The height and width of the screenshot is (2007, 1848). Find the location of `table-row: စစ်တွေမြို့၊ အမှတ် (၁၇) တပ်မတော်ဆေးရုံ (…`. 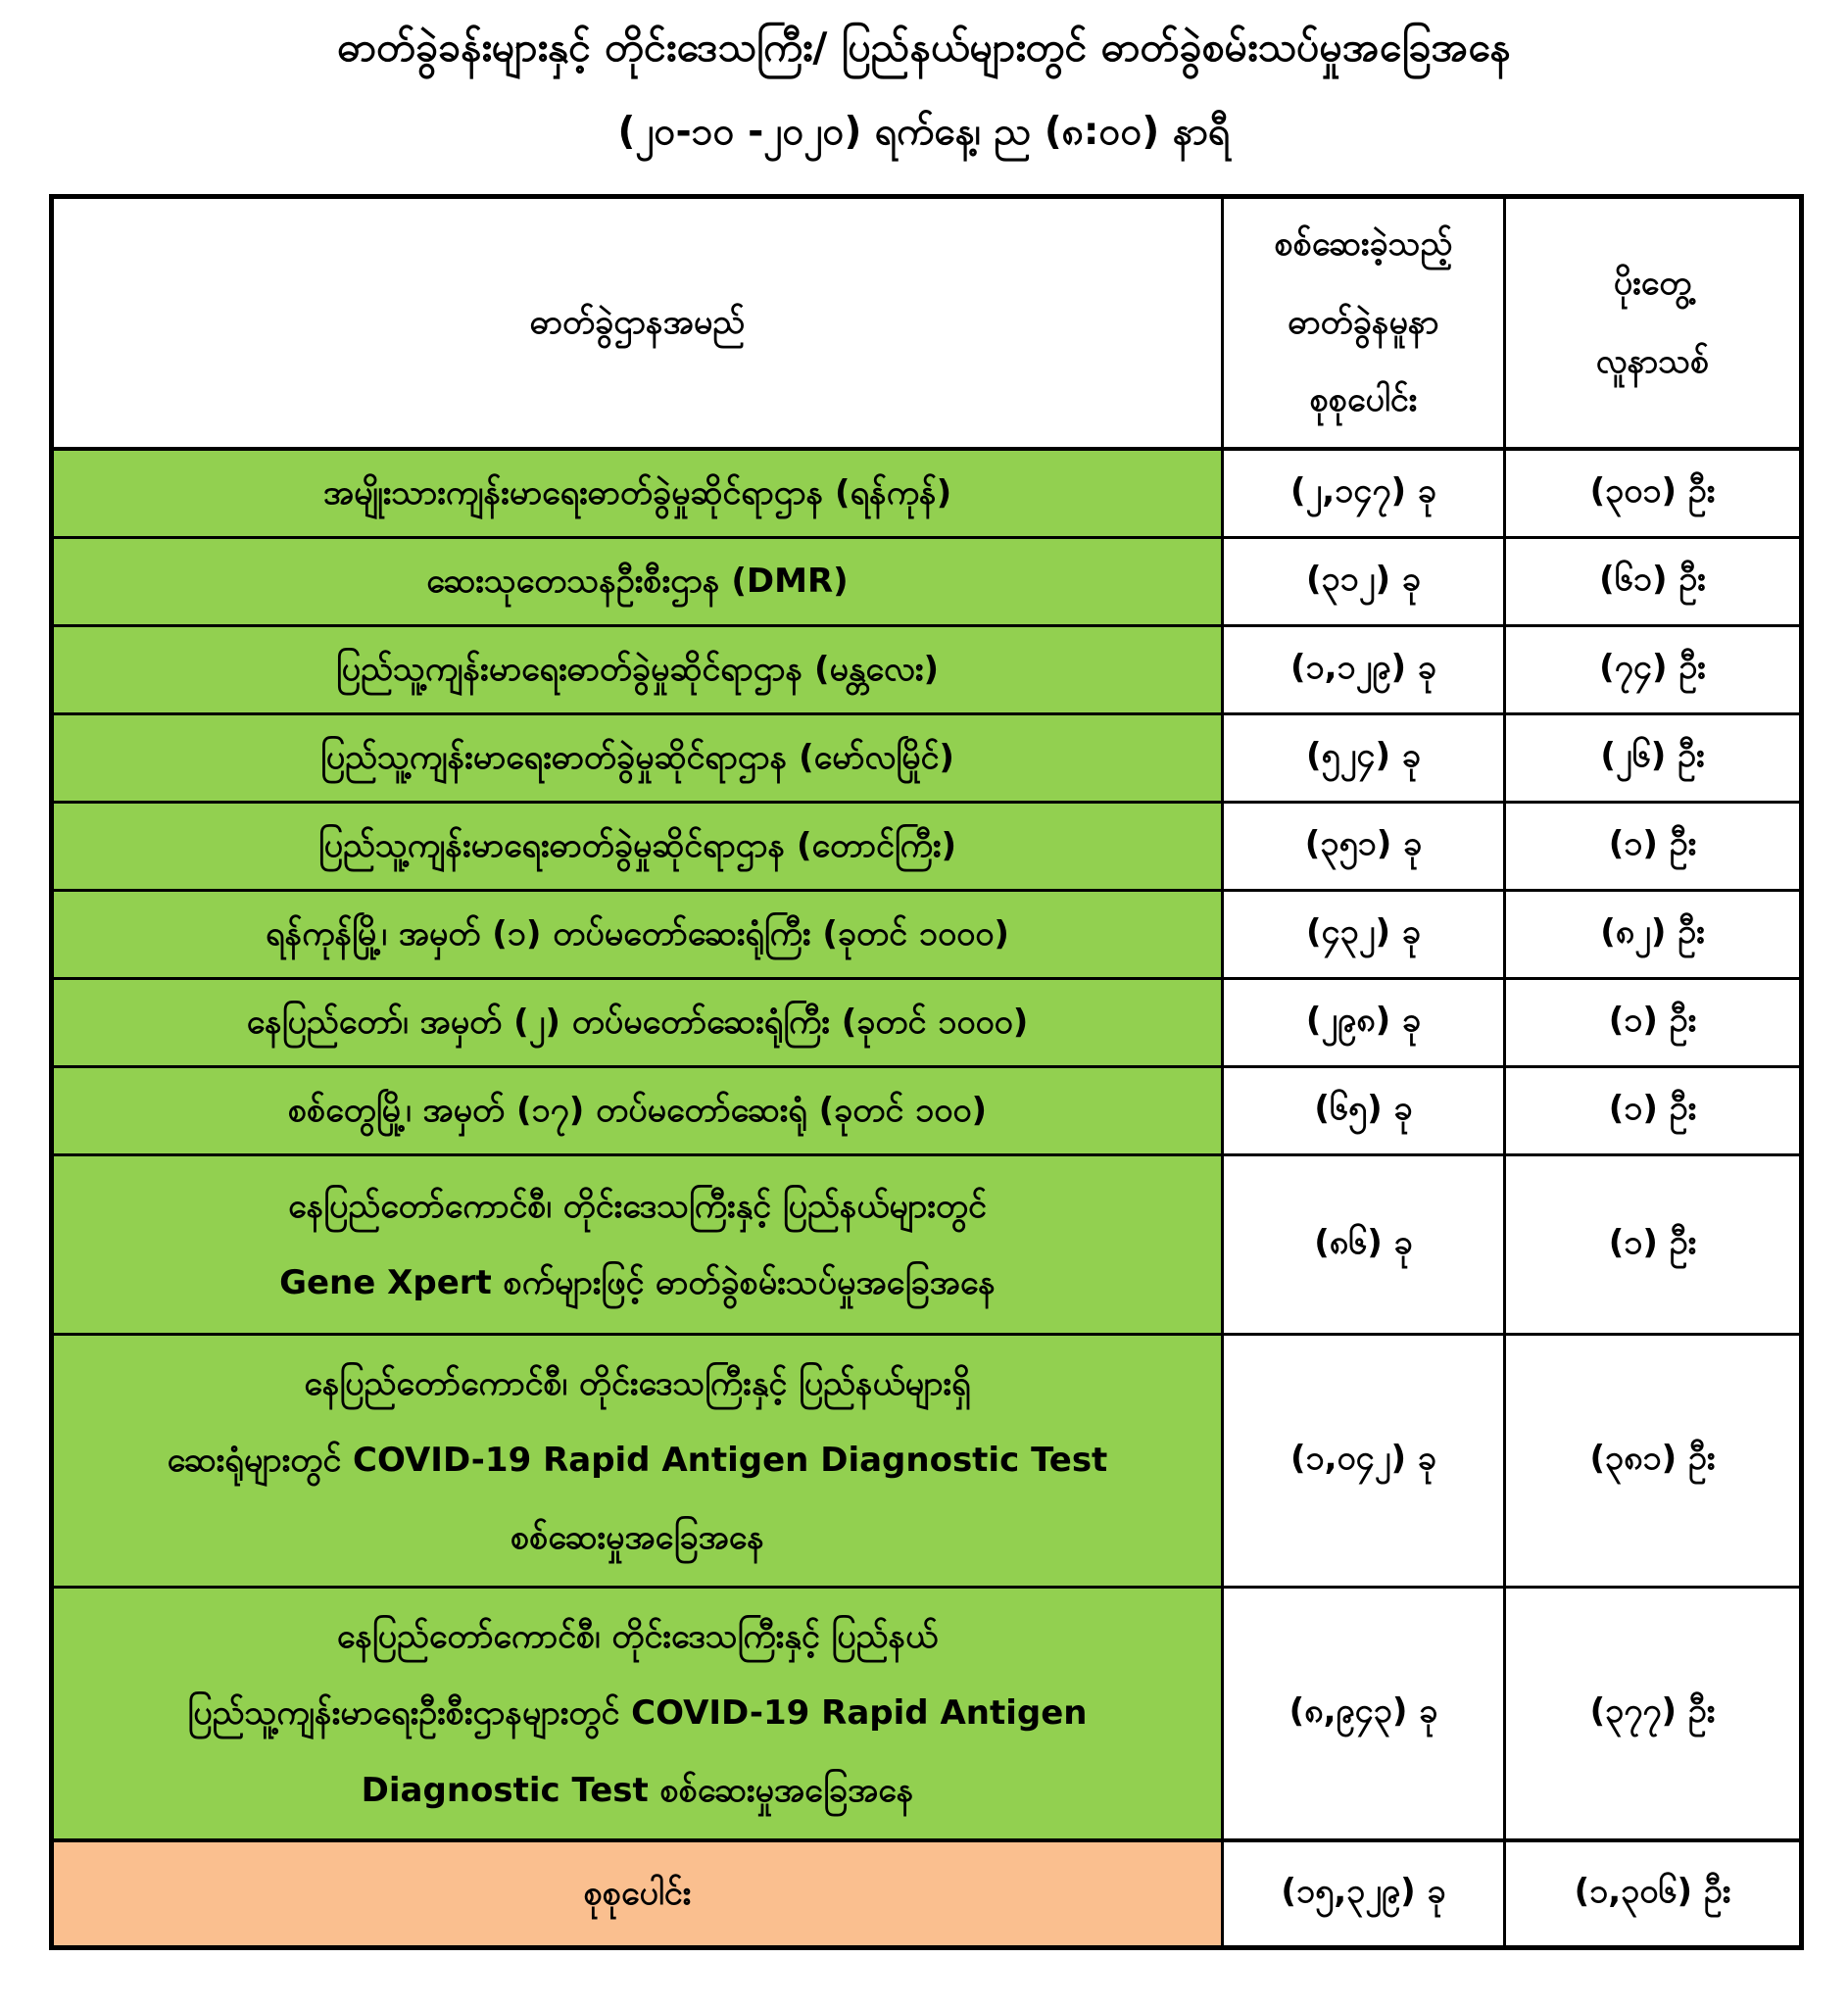

table-row: စစ်တွေမြို့၊ အမှတ် (၁၇) တပ်မတော်ဆေးရုံ (… is located at coordinates (927, 1110).